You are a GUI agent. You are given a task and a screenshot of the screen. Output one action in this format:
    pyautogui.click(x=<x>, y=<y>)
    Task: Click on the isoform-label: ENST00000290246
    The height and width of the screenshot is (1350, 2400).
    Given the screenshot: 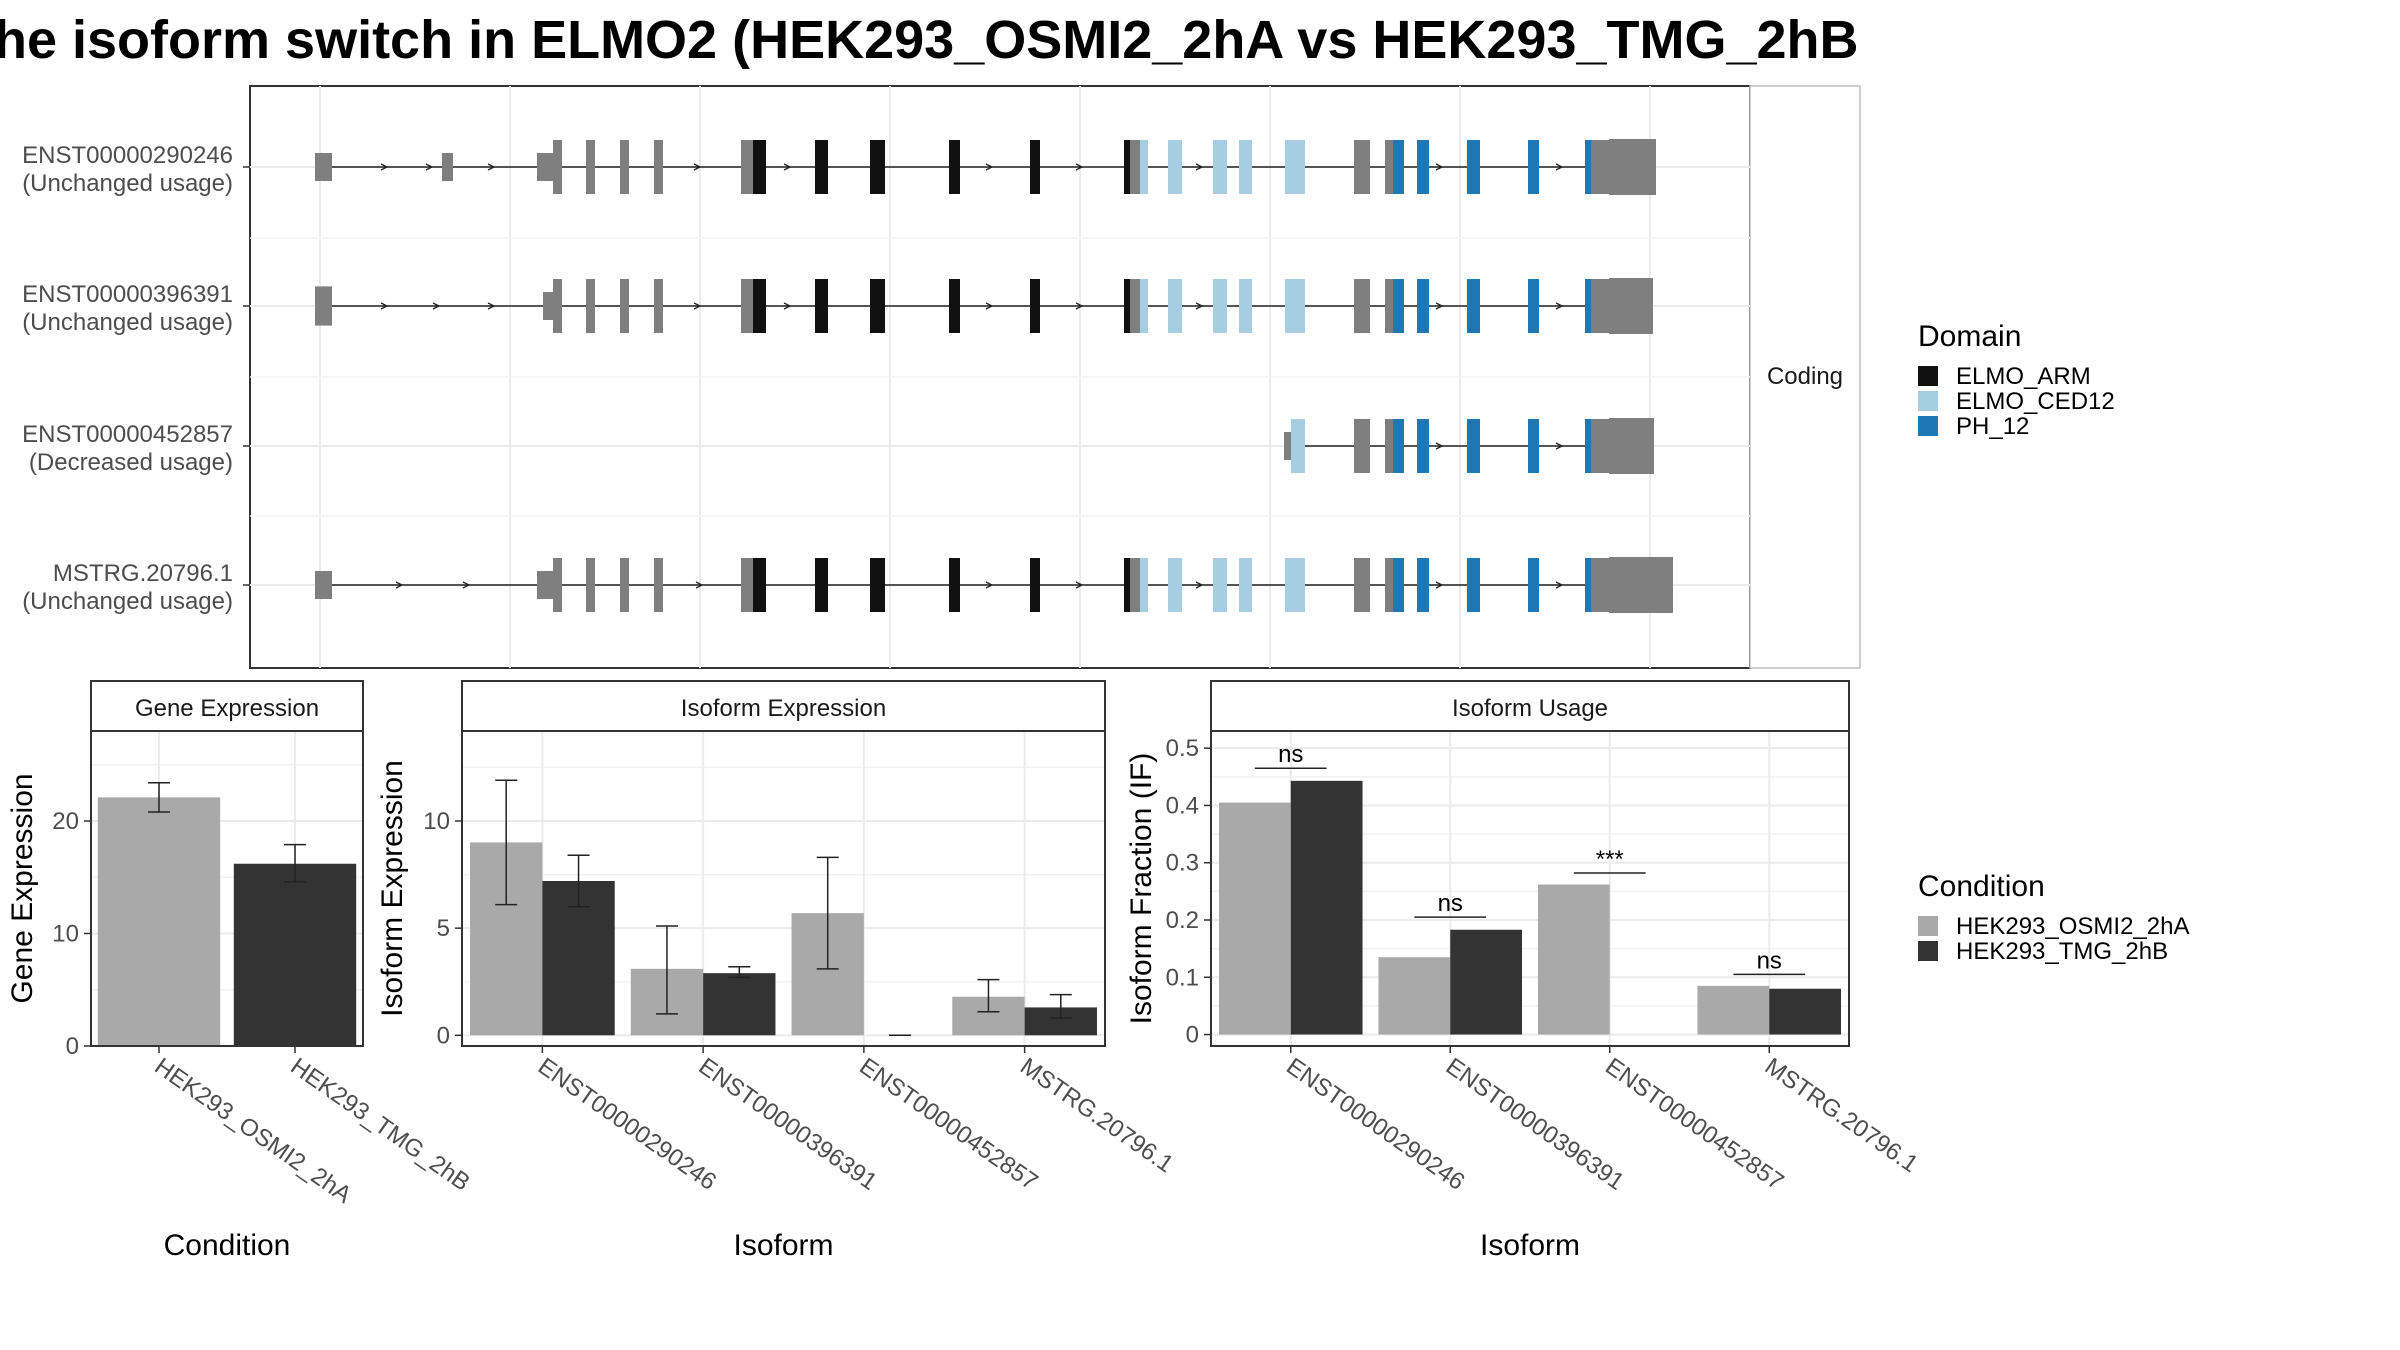 What is the action you would take?
    pyautogui.click(x=127, y=155)
    